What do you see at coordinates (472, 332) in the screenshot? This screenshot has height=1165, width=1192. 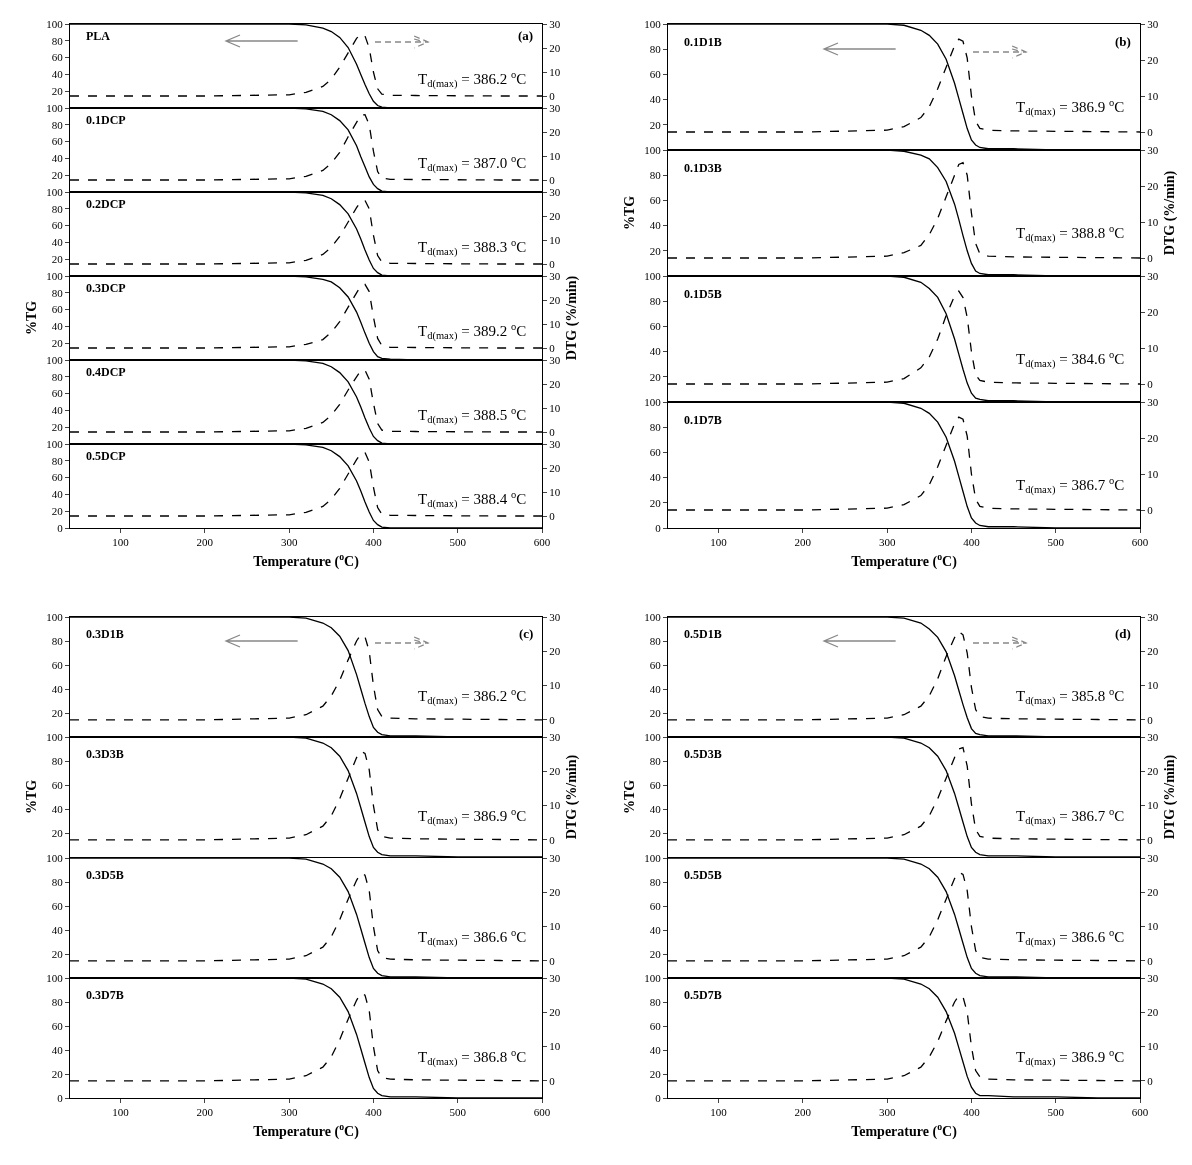 I see `annotation: T$_{d(max)}$ = 389.2 $^{o}$C` at bounding box center [472, 332].